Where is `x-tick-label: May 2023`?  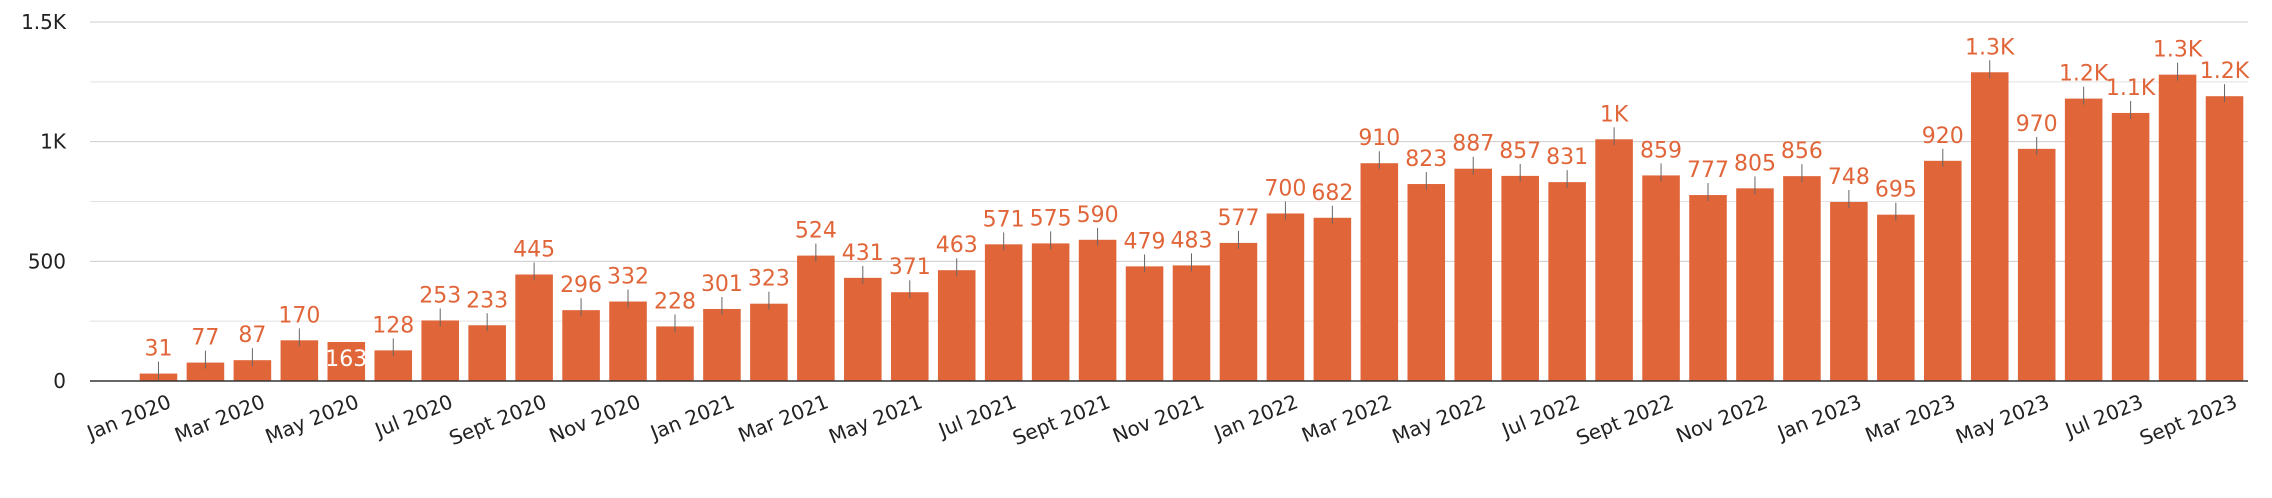
x-tick-label: May 2023 is located at coordinates (2002, 418).